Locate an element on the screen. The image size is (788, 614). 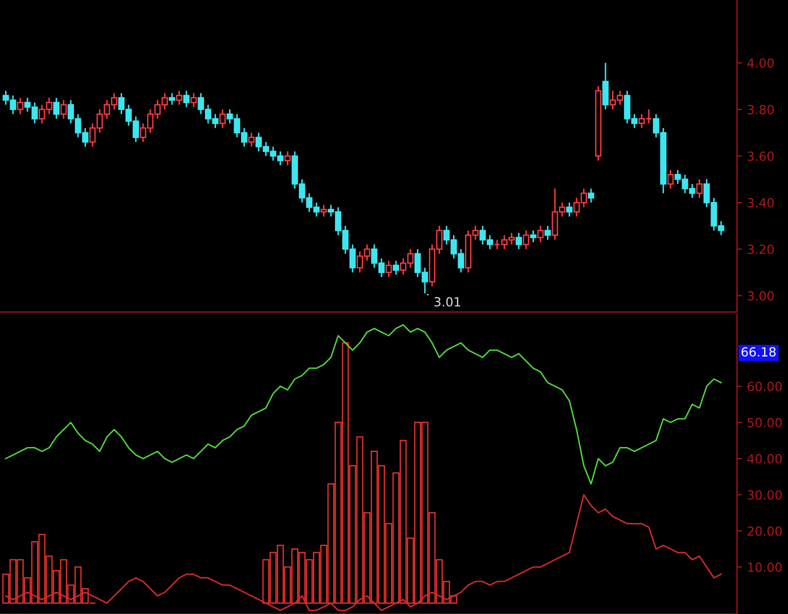
y-tick-label: 50.00 is located at coordinates (765, 423).